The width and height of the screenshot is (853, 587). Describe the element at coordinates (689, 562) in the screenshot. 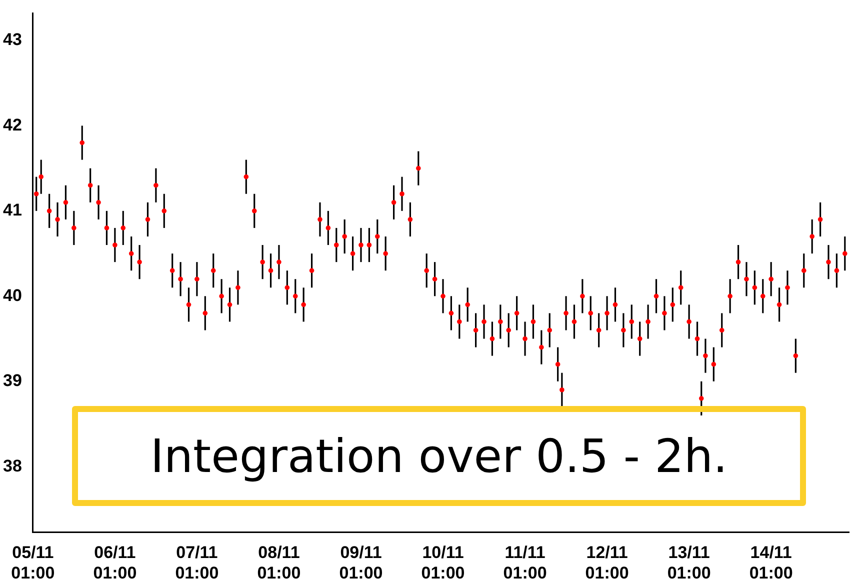

I see `x-tick-label: 13/11 01:00` at that location.